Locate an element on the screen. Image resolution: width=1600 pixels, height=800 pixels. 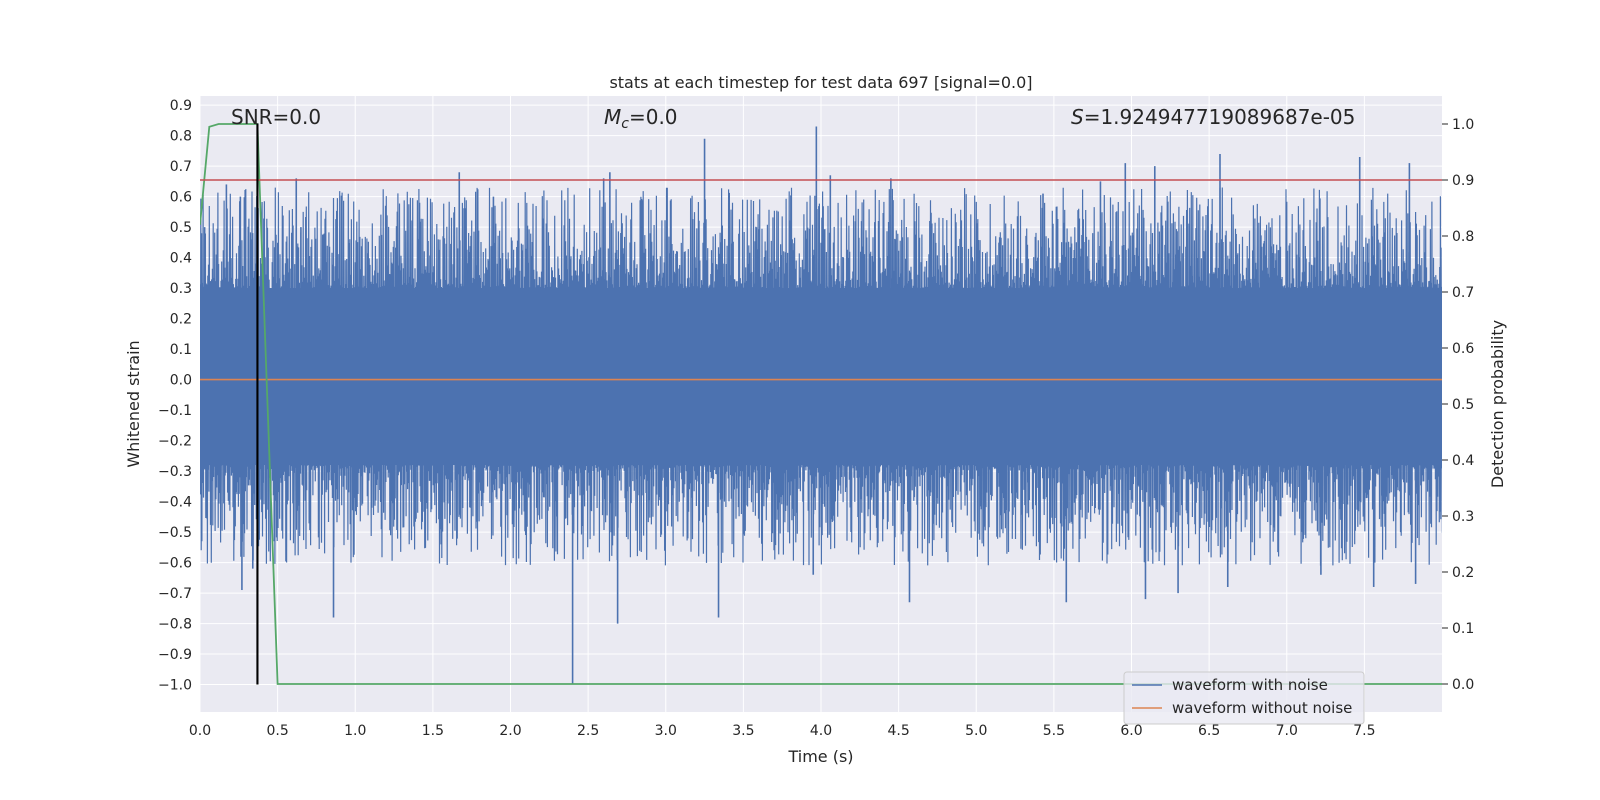
s-statistic-value: =1.924947719089687e-05 is located at coordinates (1220, 117).